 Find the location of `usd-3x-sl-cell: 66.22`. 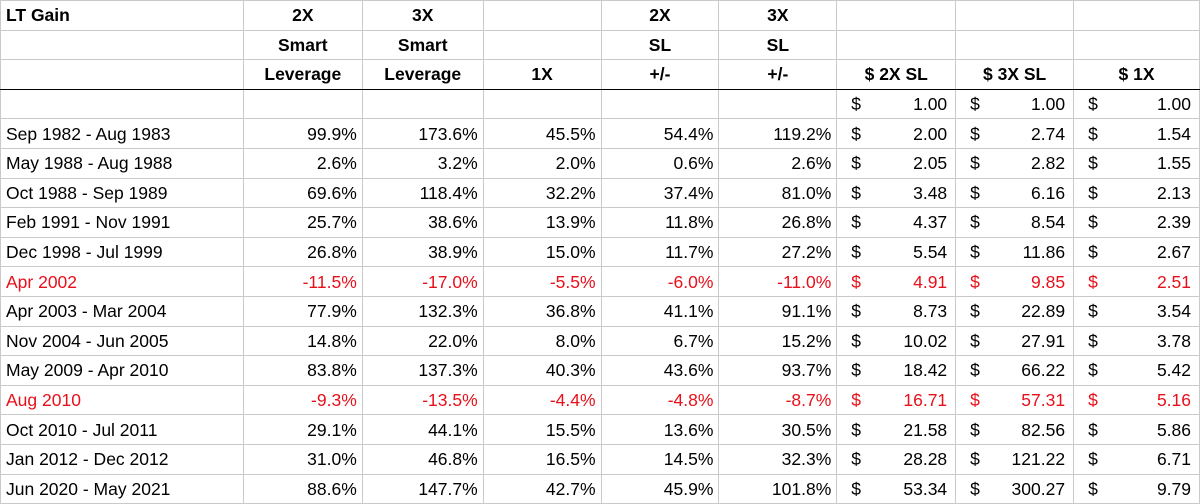

usd-3x-sl-cell: 66.22 is located at coordinates (1028, 370).